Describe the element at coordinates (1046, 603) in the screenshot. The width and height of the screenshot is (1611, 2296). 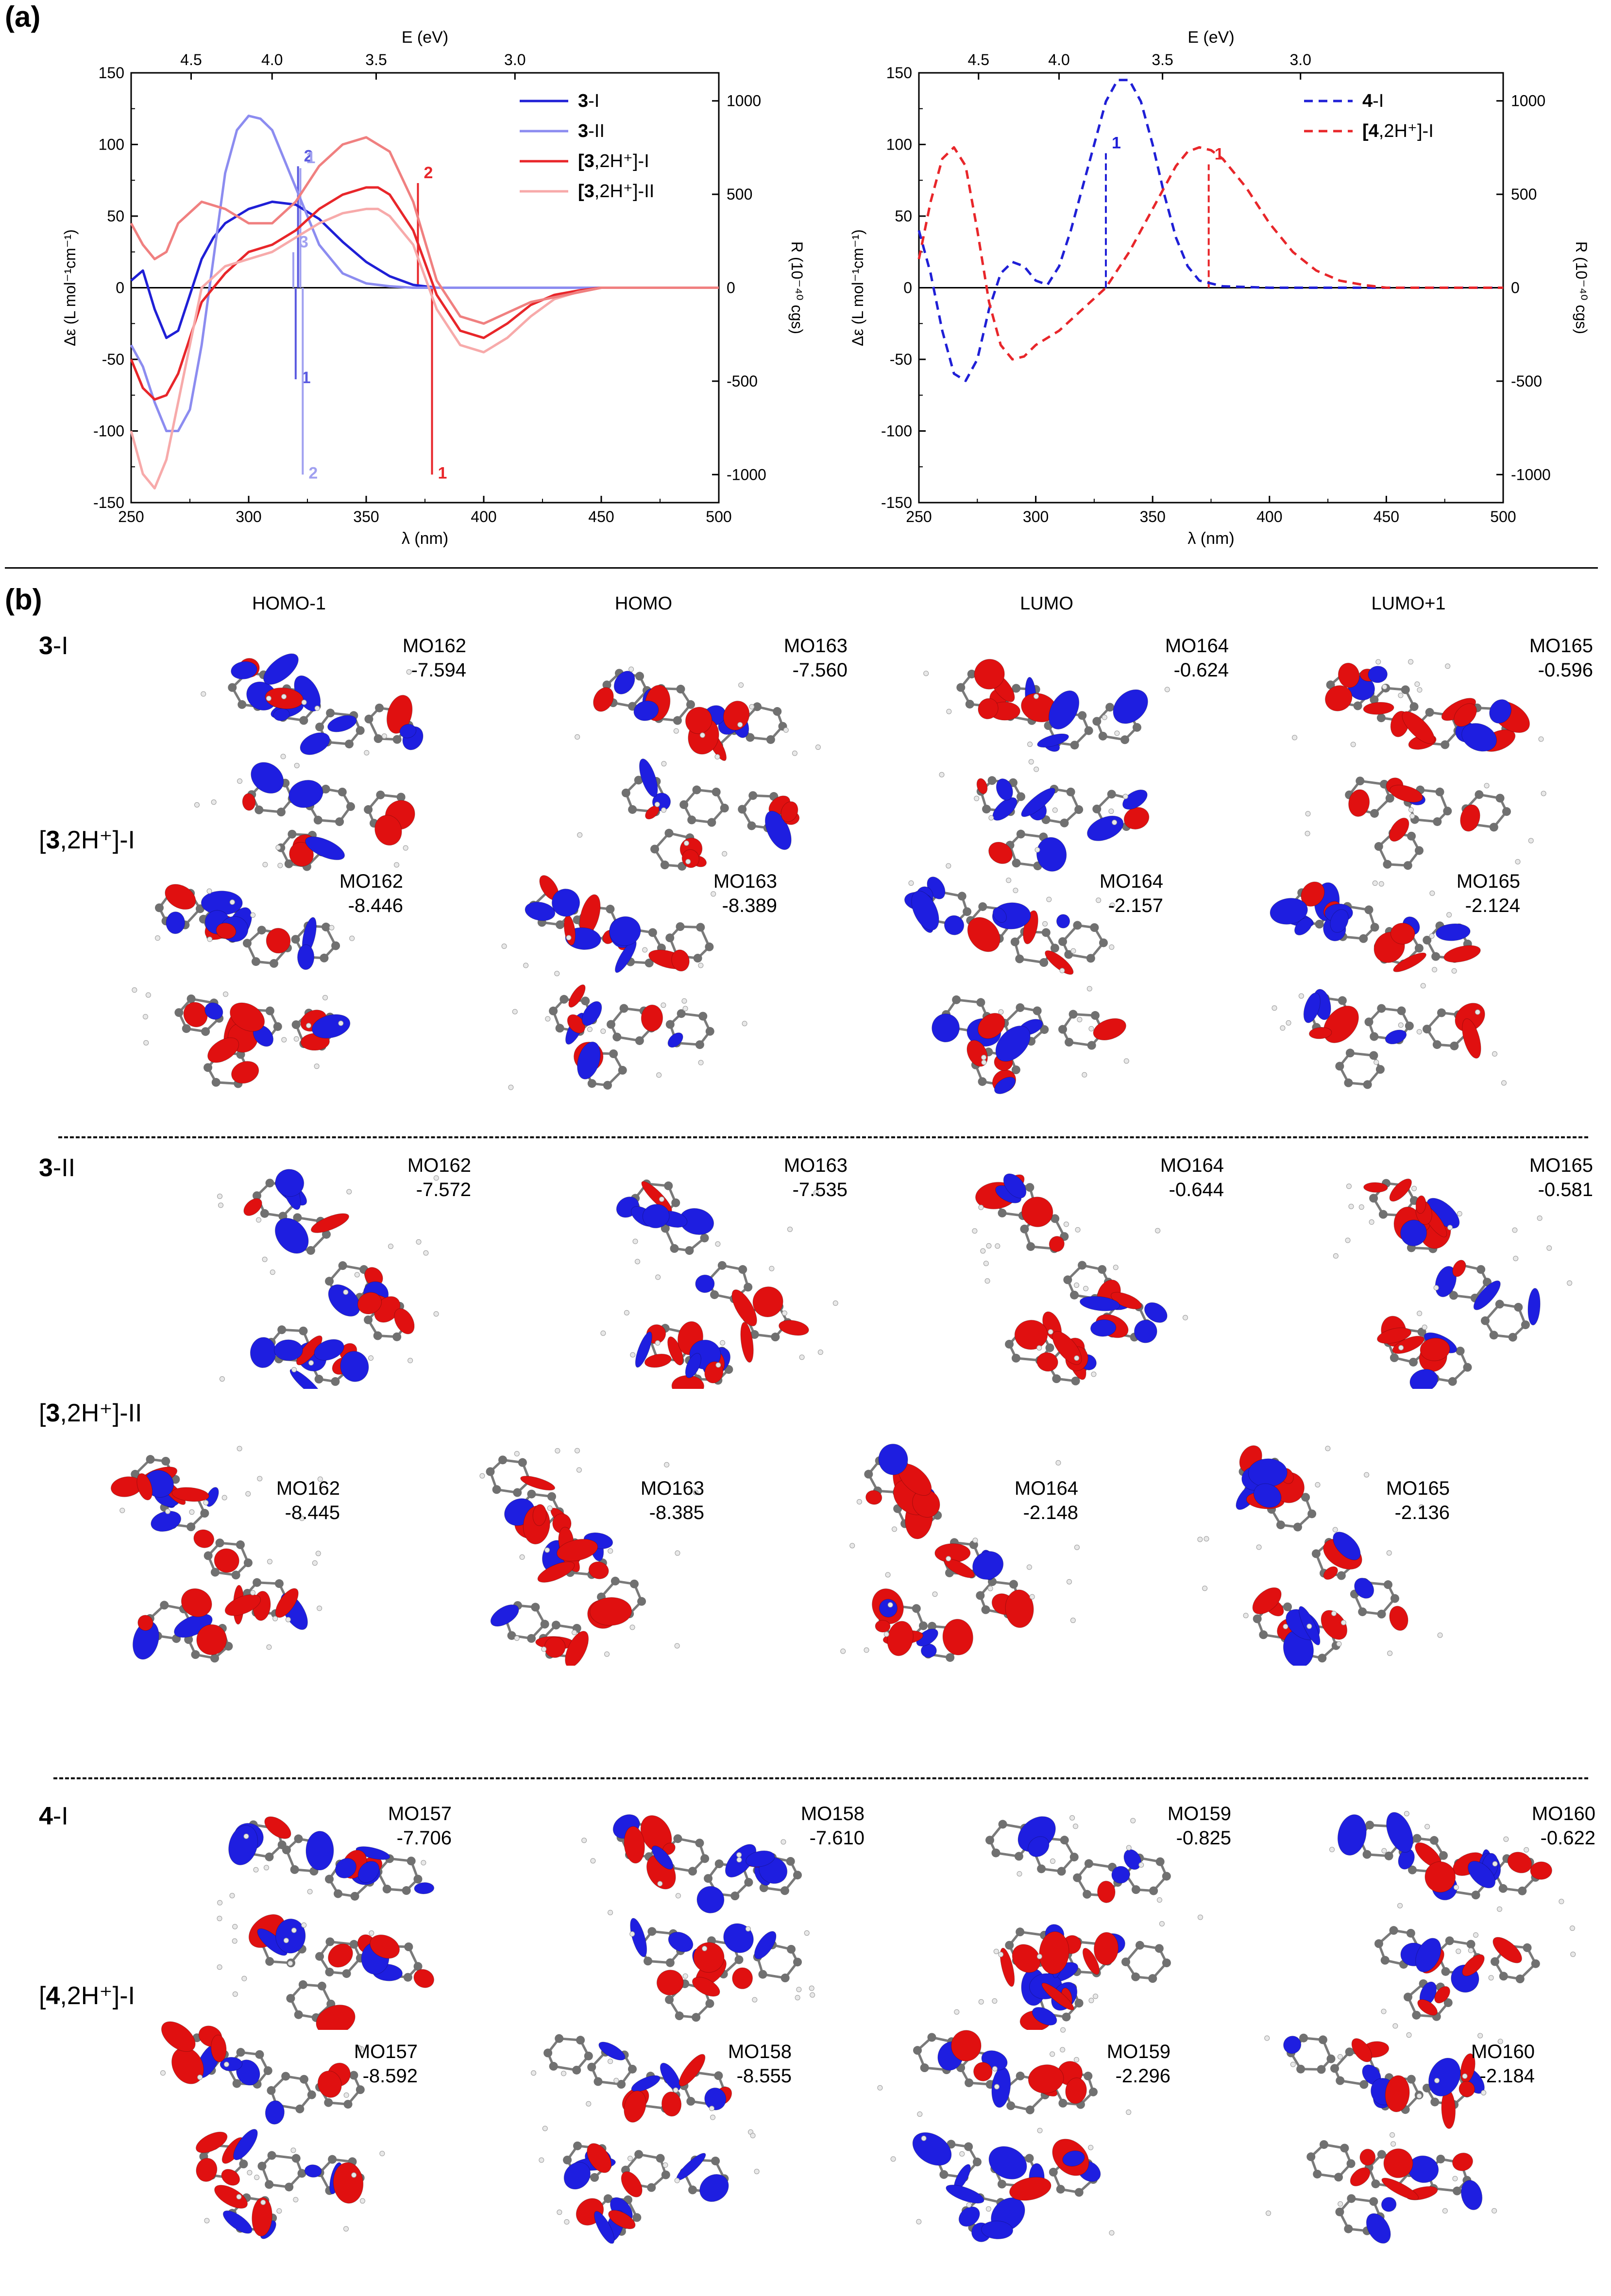
I see `col-header-lumo: LUMO` at that location.